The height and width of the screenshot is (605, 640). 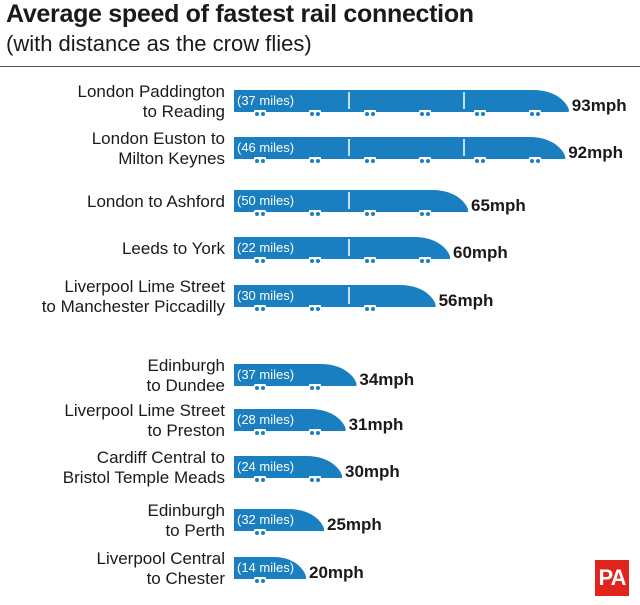 What do you see at coordinates (466, 300) in the screenshot?
I see `speed-value-label: 56mph` at bounding box center [466, 300].